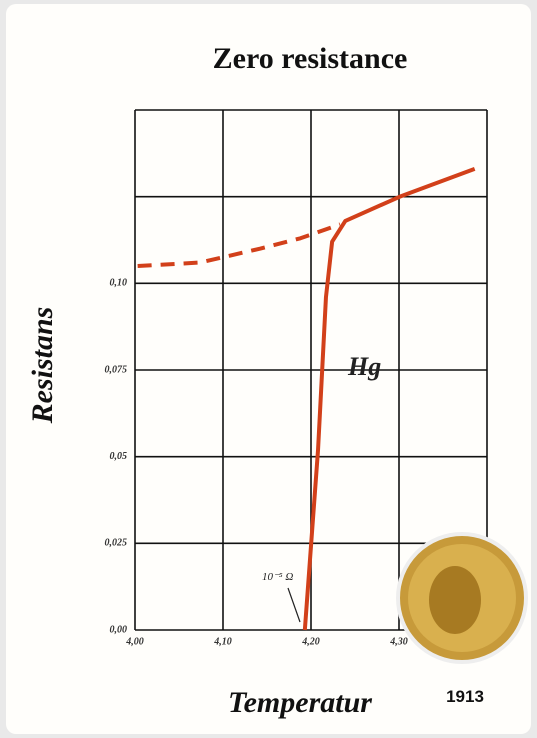 The width and height of the screenshot is (537, 738). Describe the element at coordinates (277, 577) in the screenshot. I see `annotation: 10⁻⁵ Ω` at that location.